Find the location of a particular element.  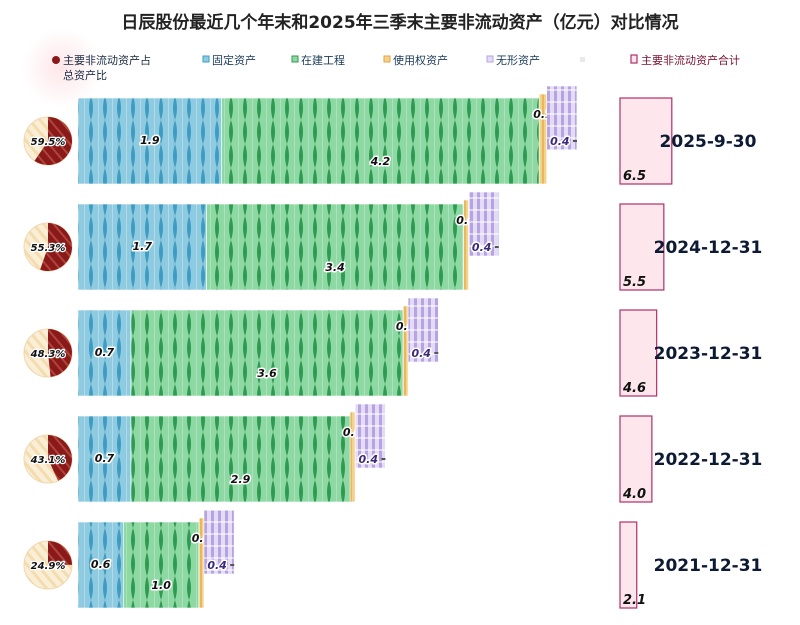

legend-swatch-construction is located at coordinates (295, 59).